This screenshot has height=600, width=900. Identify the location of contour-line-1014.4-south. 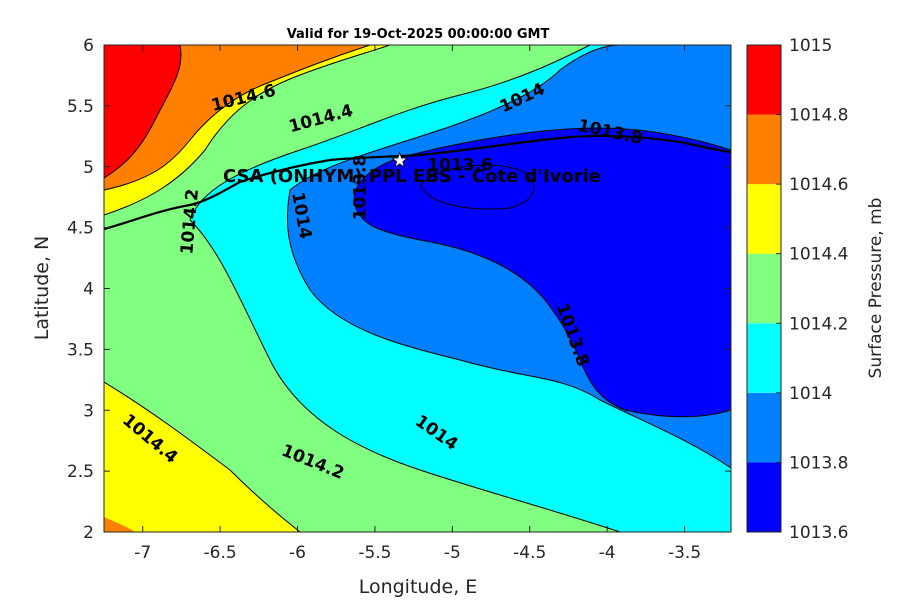
(202, 456).